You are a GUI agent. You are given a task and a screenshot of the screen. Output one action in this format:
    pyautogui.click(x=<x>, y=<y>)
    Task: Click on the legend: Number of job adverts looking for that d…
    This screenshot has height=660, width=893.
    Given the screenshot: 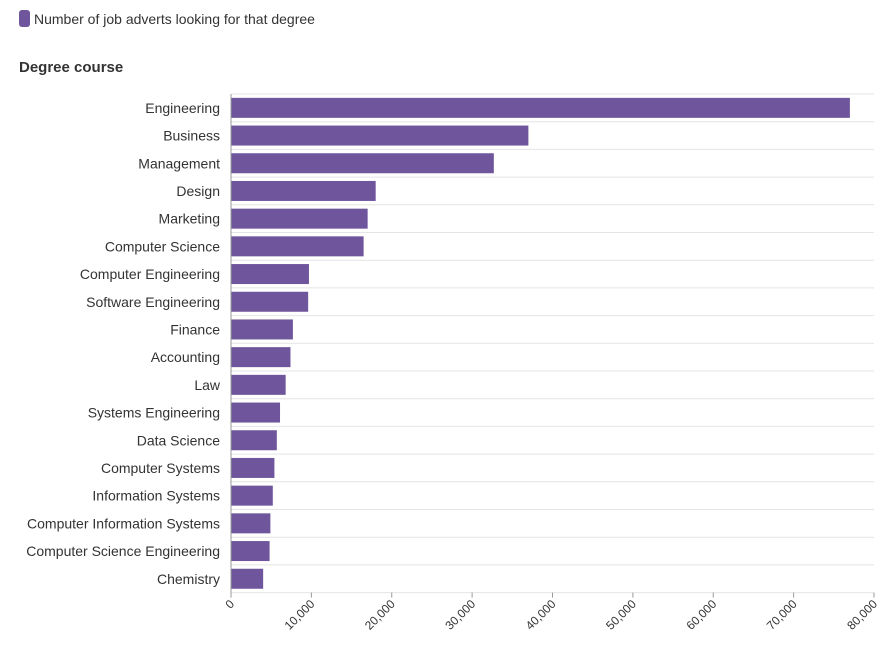 What is the action you would take?
    pyautogui.click(x=167, y=18)
    